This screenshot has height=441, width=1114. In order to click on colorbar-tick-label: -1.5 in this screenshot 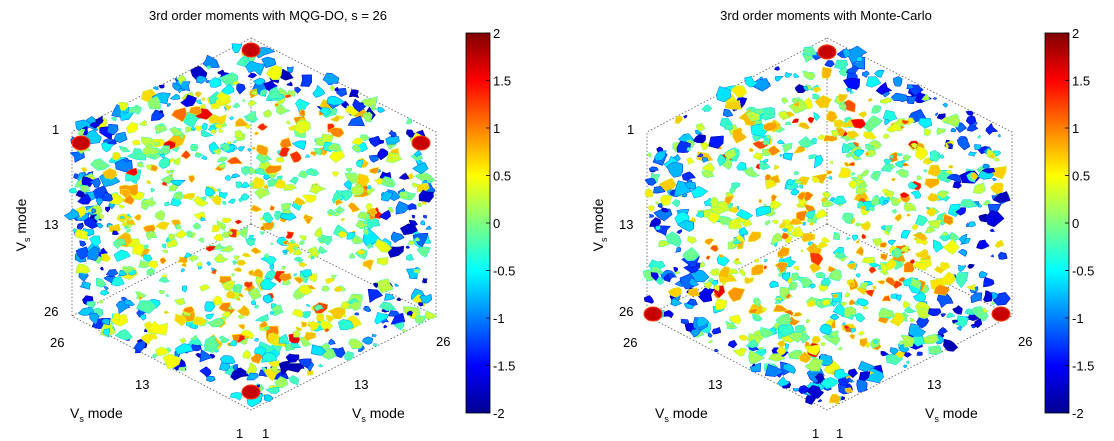, I will do `click(1083, 366)`.